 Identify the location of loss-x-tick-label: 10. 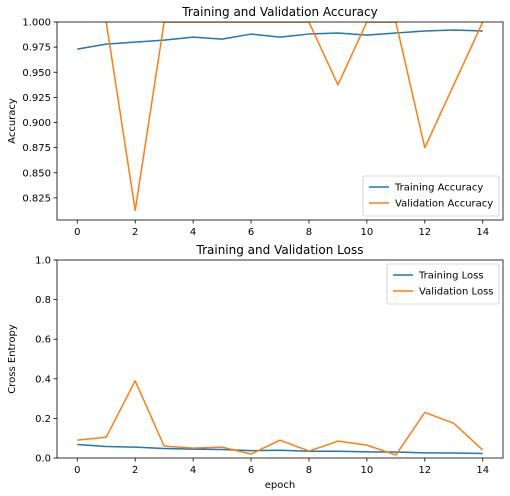
(367, 470).